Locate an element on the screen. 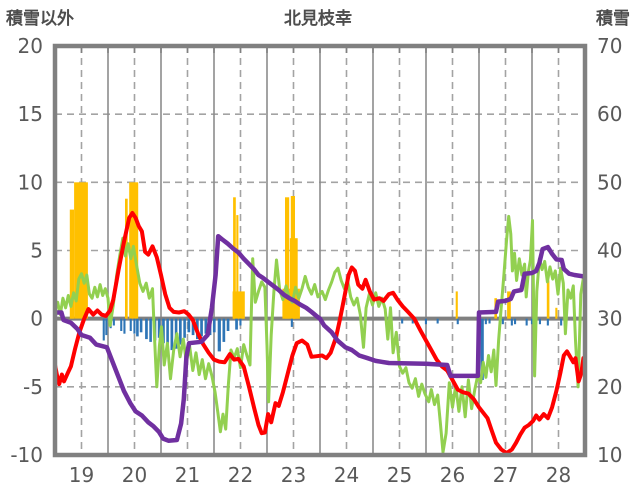 Image resolution: width=636 pixels, height=501 pixels. right-axis-ticks: 70 60 50 40 30 20 10 is located at coordinates (609, 250).